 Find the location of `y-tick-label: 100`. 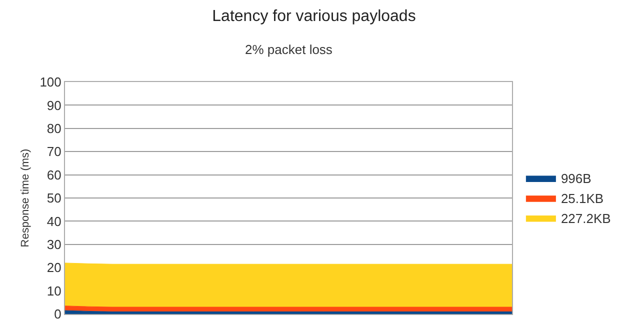

y-tick-label: 100 is located at coordinates (51, 82).